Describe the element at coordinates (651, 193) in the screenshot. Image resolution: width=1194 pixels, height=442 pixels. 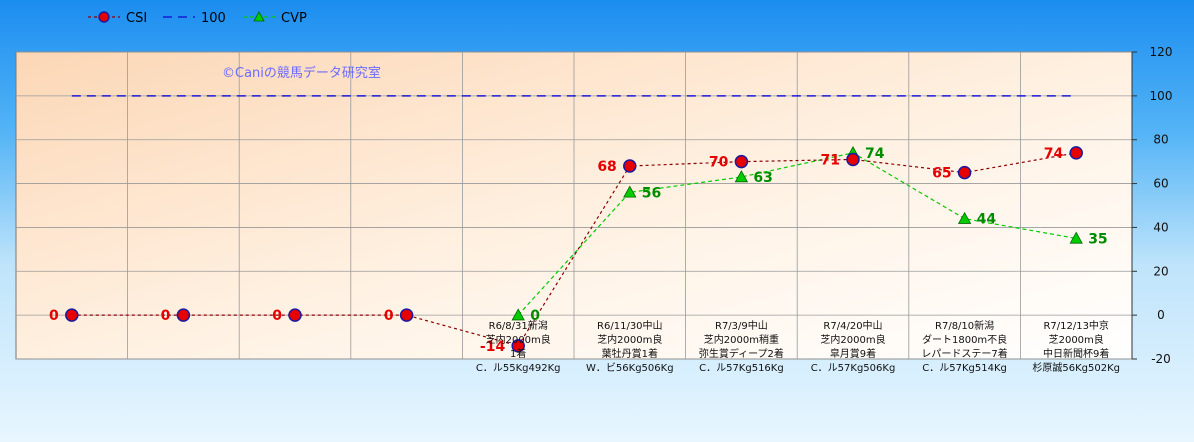
I see `cvp-data-label: 56` at that location.